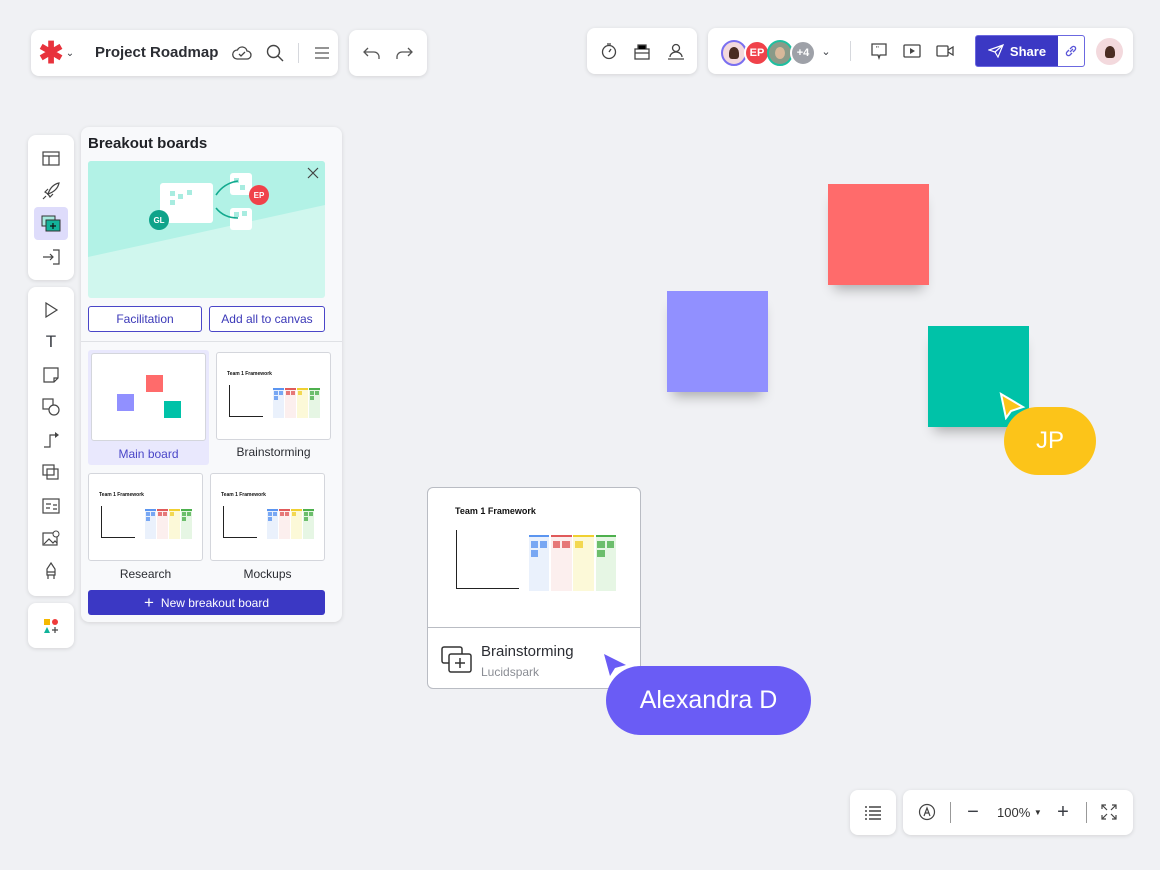 Image resolution: width=1160 pixels, height=870 pixels. Describe the element at coordinates (878, 234) in the screenshot. I see `sticky-note-red` at that location.